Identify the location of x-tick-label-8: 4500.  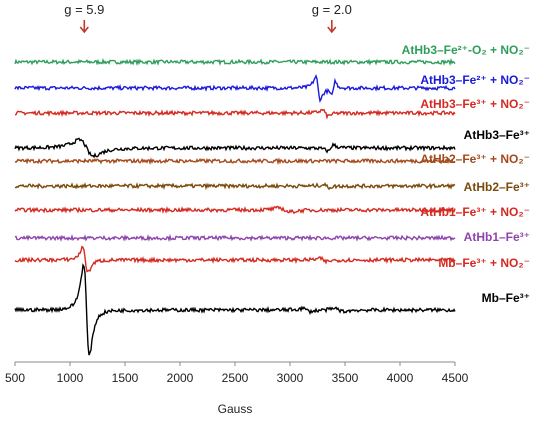
(455, 378).